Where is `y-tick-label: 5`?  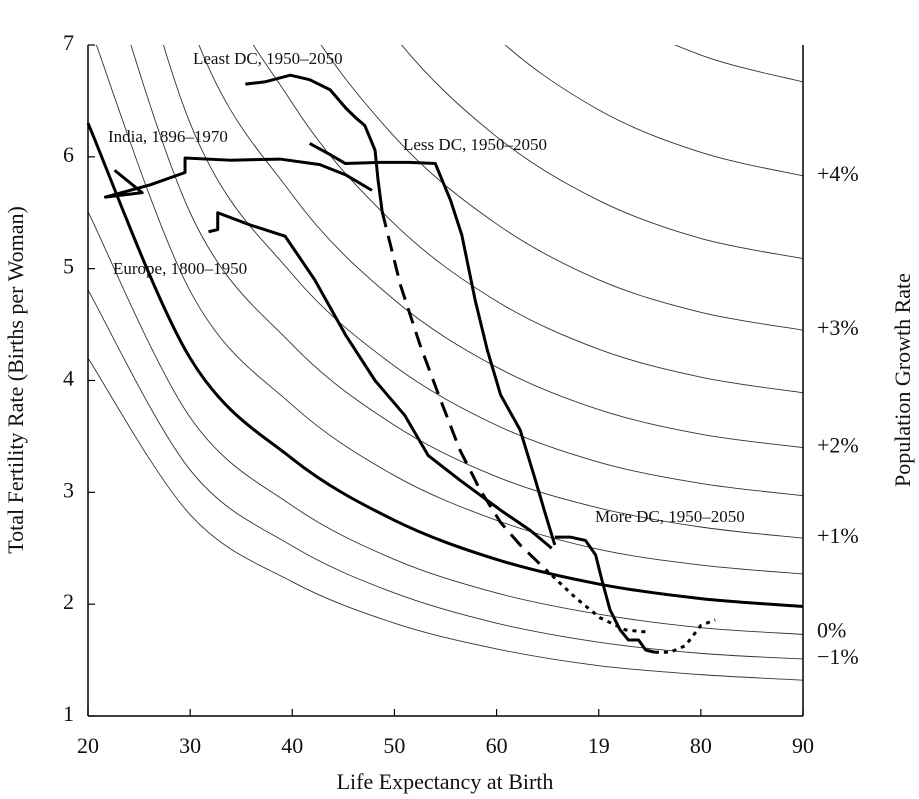
y-tick-label: 5 is located at coordinates (68, 266).